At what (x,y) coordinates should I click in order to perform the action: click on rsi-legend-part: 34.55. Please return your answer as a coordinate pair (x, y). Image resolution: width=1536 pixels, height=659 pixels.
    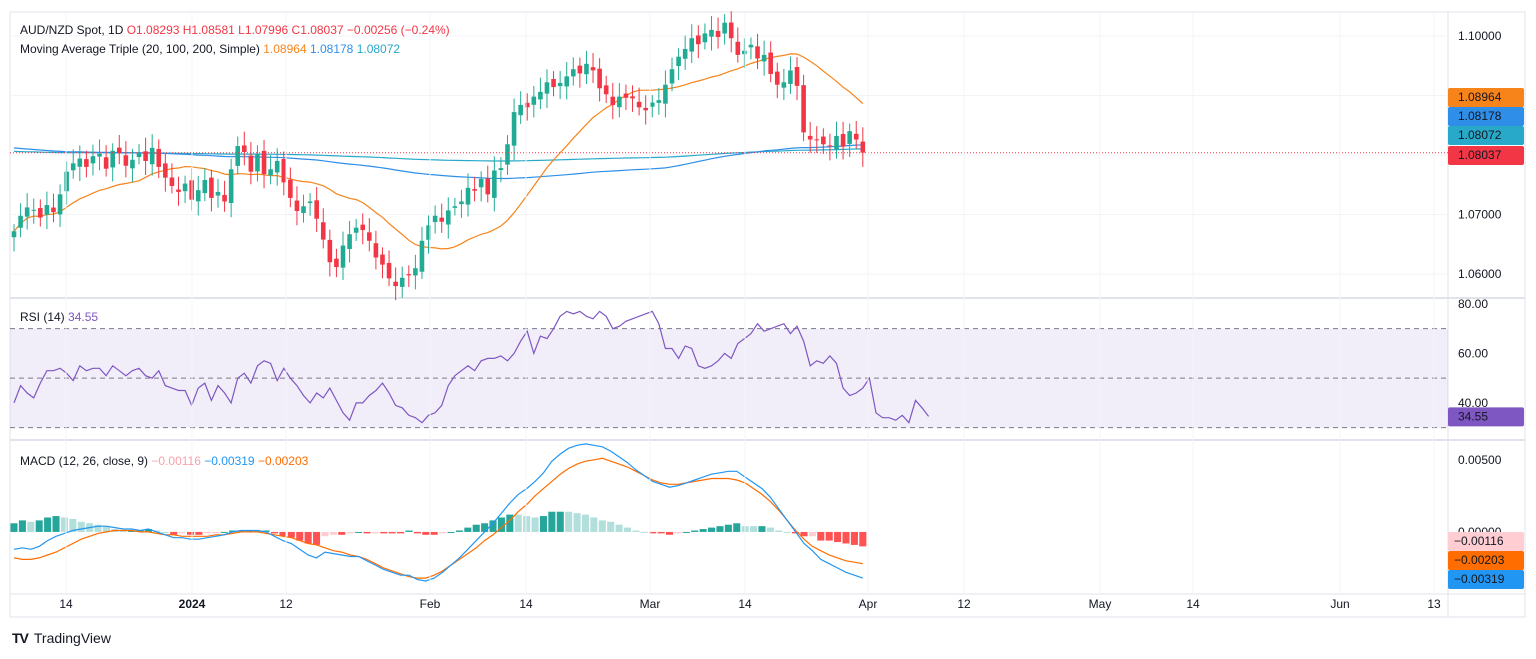
    Looking at the image, I should click on (83, 317).